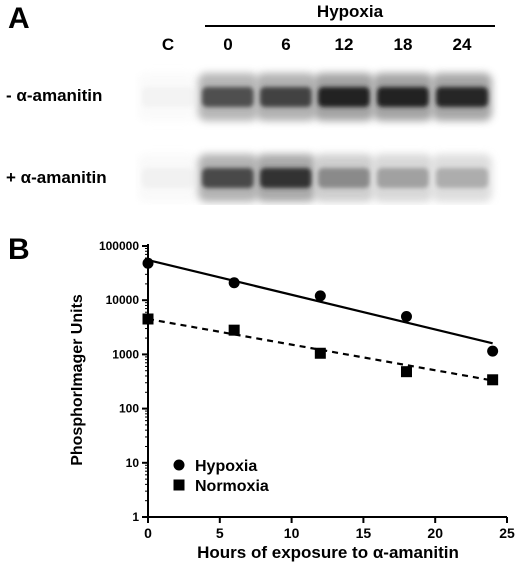 The image size is (520, 563). I want to click on legend-label: Hypoxia, so click(226, 466).